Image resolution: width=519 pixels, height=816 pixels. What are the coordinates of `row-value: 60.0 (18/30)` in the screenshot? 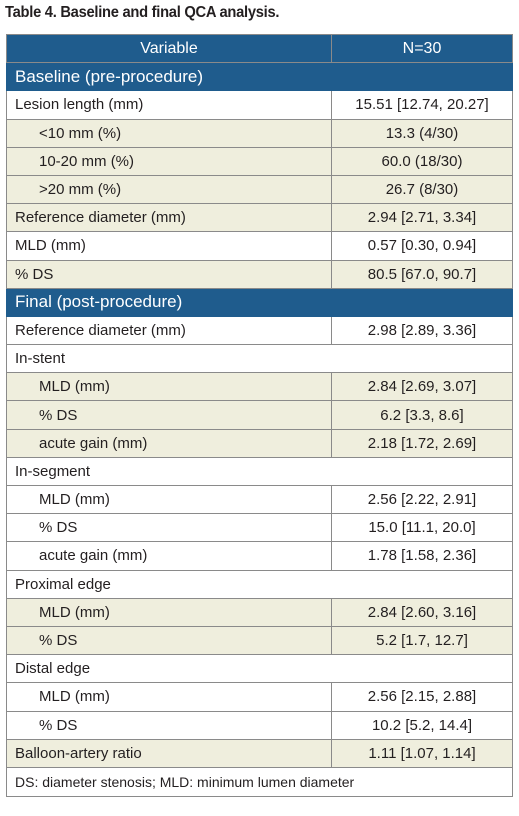 It's located at (422, 161).